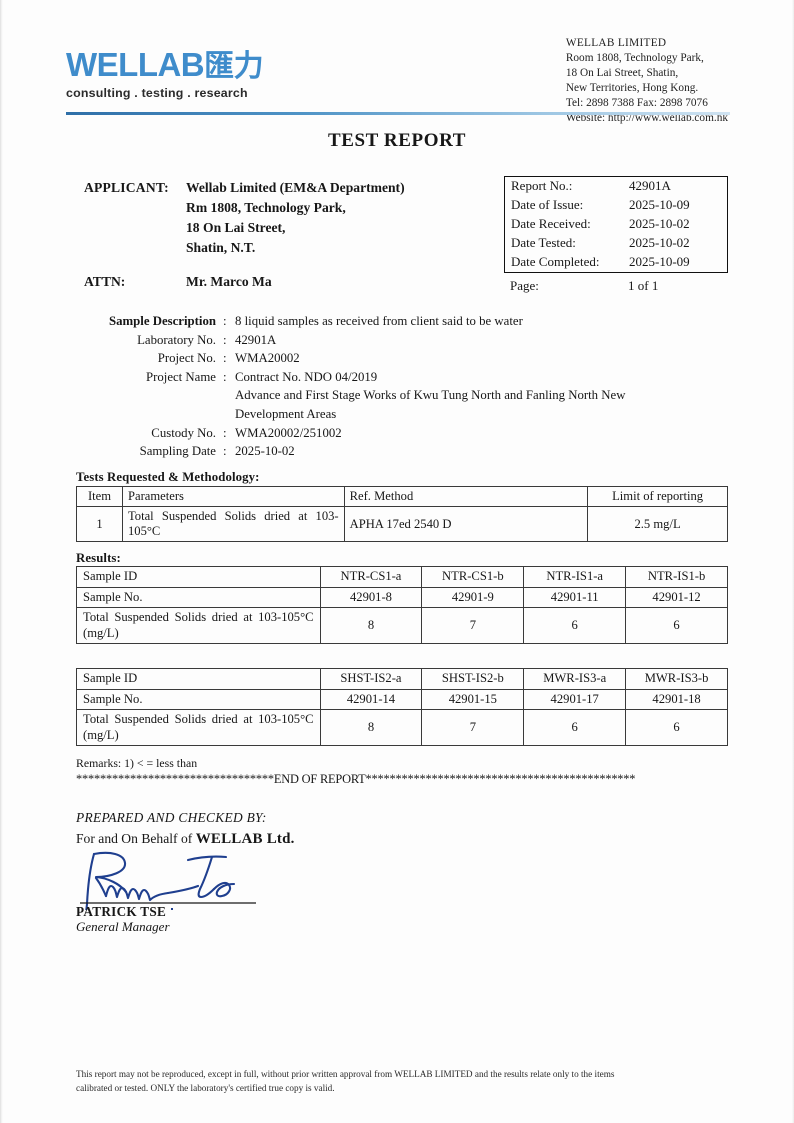  Describe the element at coordinates (186, 358) in the screenshot. I see `project-no-label: Project No.` at that location.